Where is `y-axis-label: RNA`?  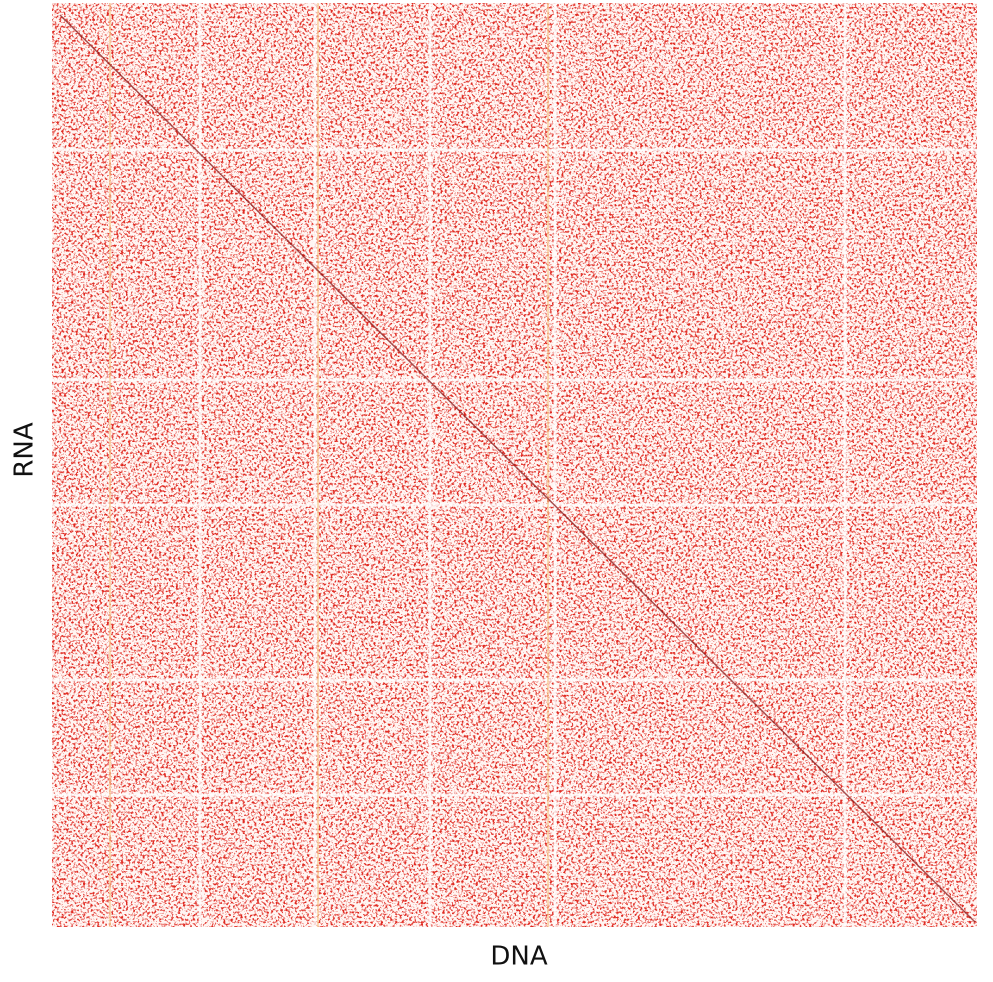 y-axis-label: RNA is located at coordinates (25, 450).